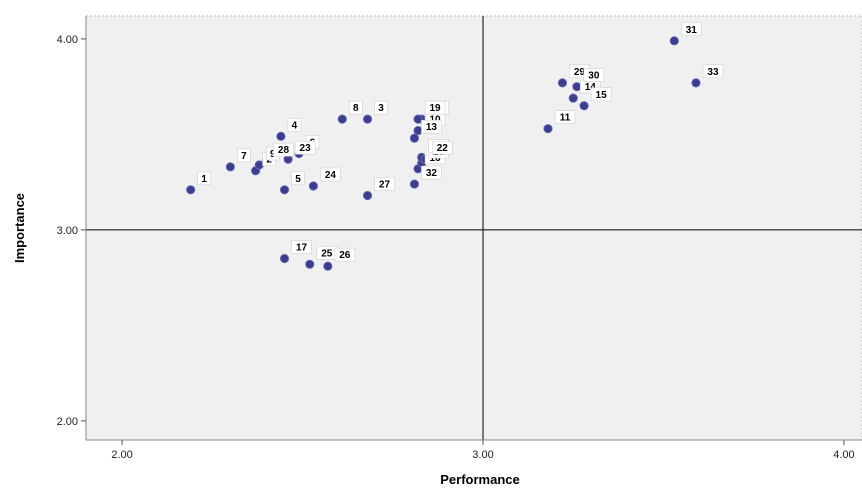 The height and width of the screenshot is (494, 862). I want to click on data-label: 17, so click(302, 248).